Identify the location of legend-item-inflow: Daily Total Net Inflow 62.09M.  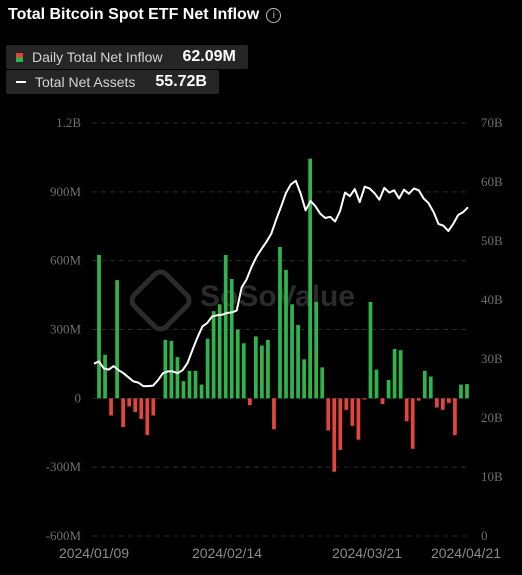
(127, 57).